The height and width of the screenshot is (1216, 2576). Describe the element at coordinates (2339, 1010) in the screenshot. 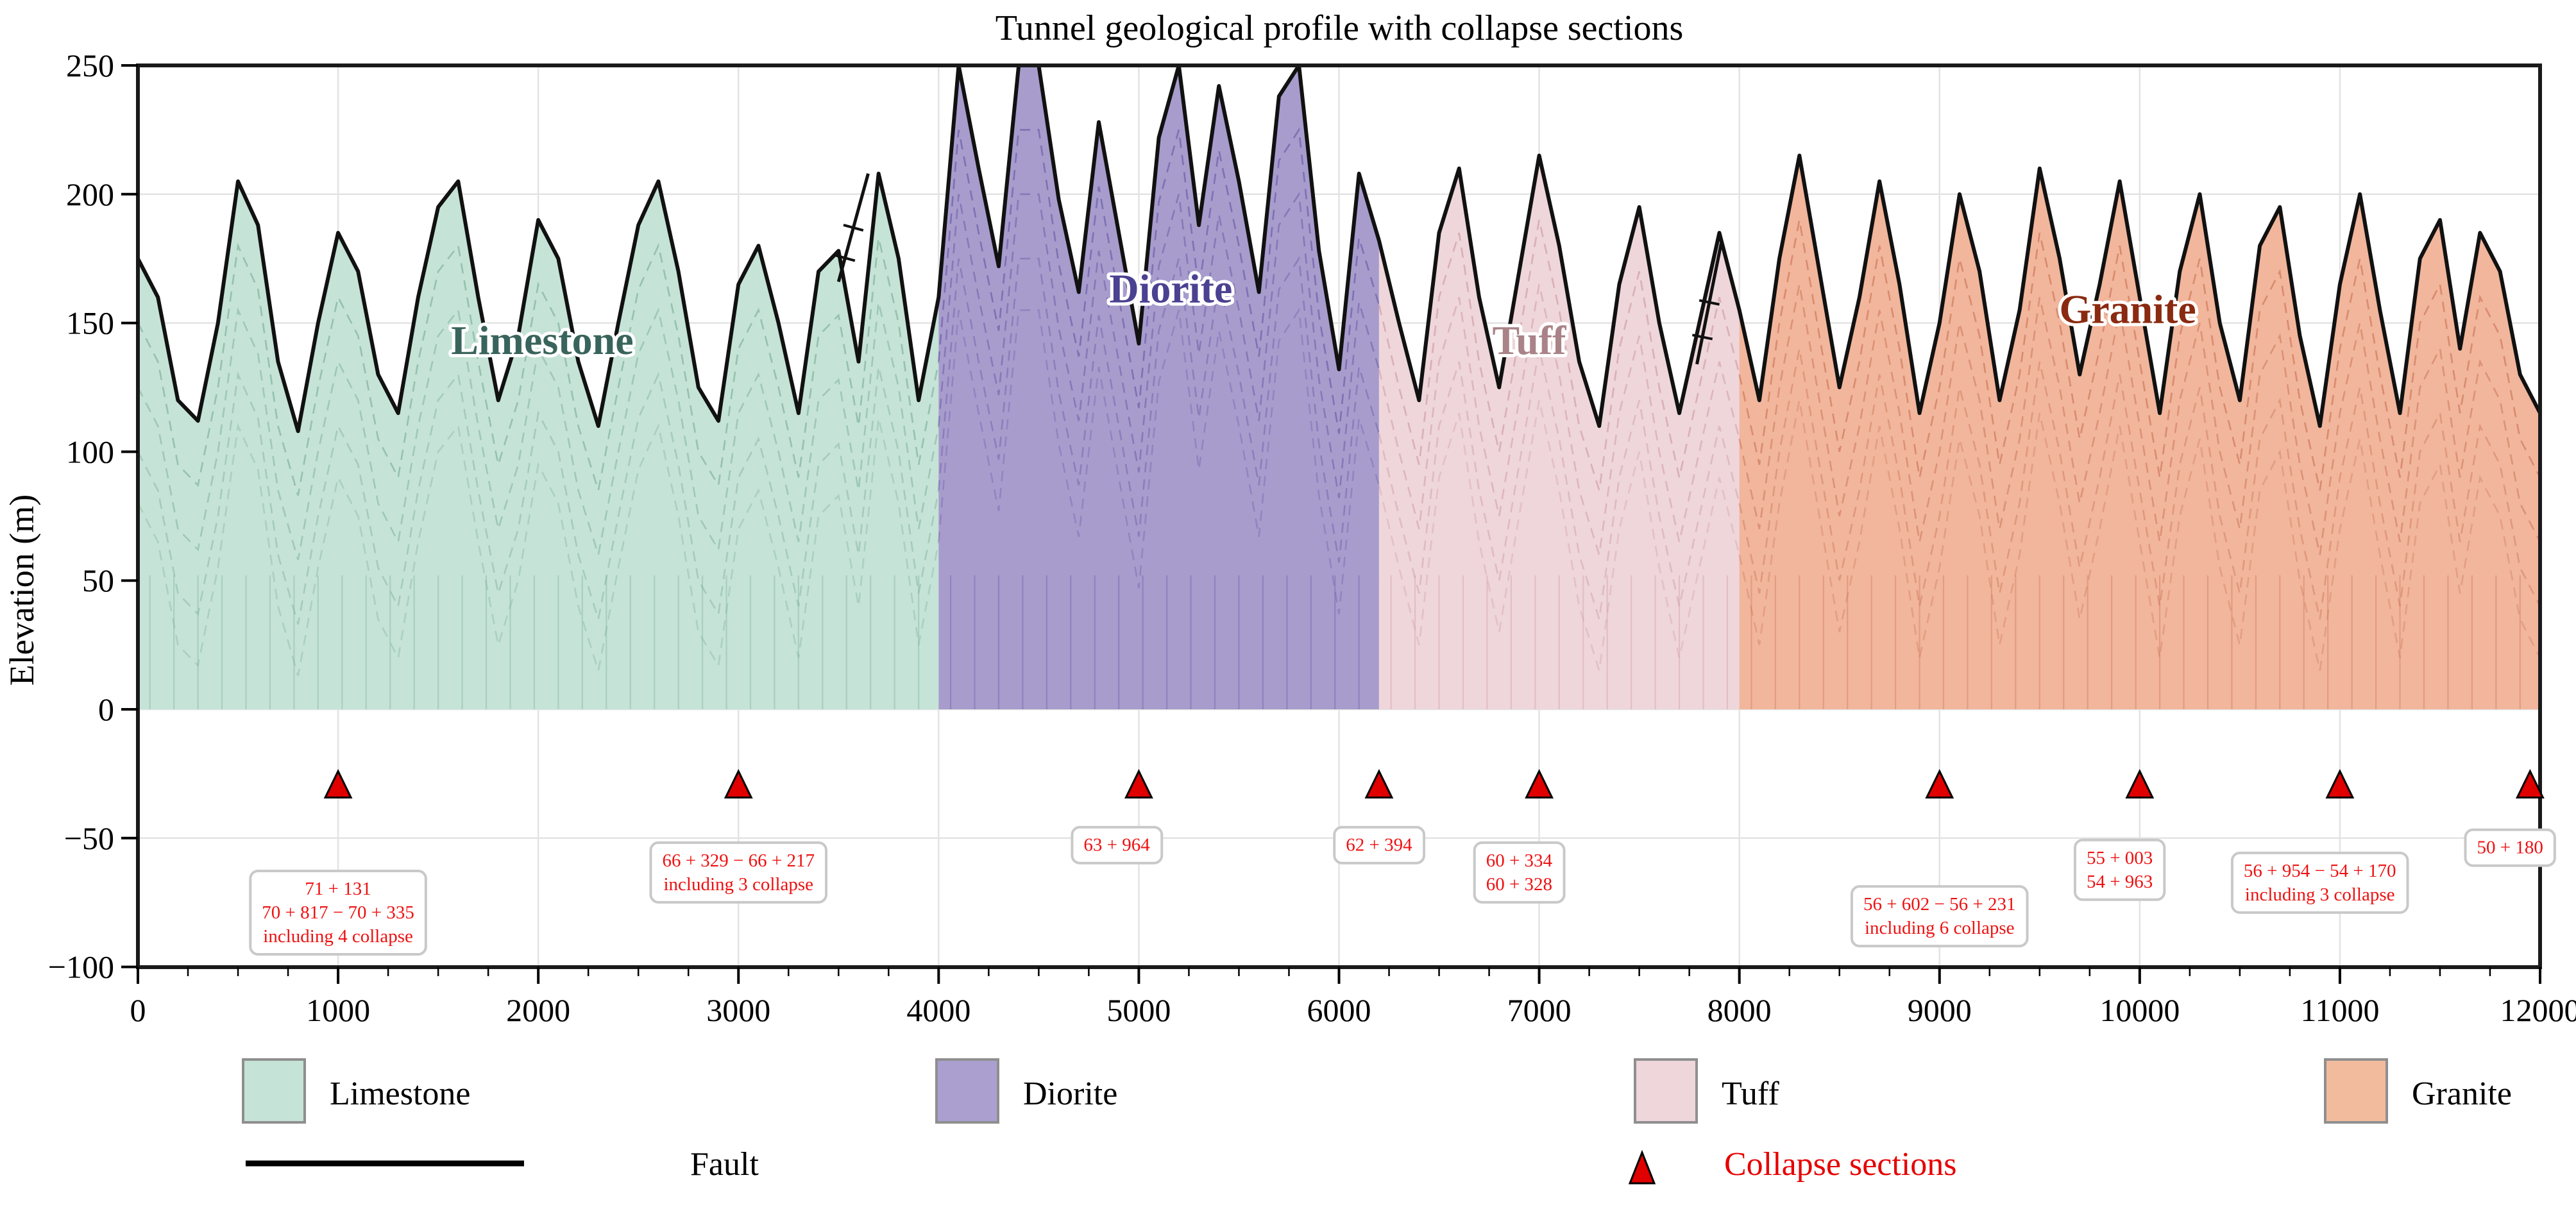

I see `x-tick-label: 11000` at that location.